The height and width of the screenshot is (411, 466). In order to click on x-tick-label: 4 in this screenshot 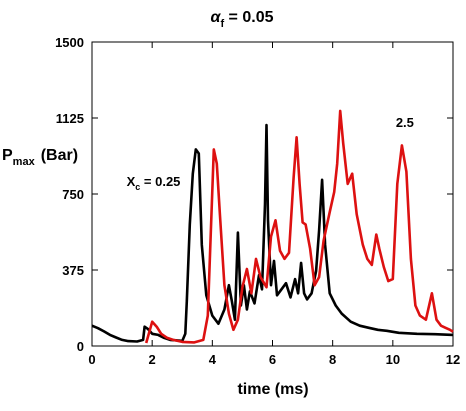, I will do `click(213, 359)`.